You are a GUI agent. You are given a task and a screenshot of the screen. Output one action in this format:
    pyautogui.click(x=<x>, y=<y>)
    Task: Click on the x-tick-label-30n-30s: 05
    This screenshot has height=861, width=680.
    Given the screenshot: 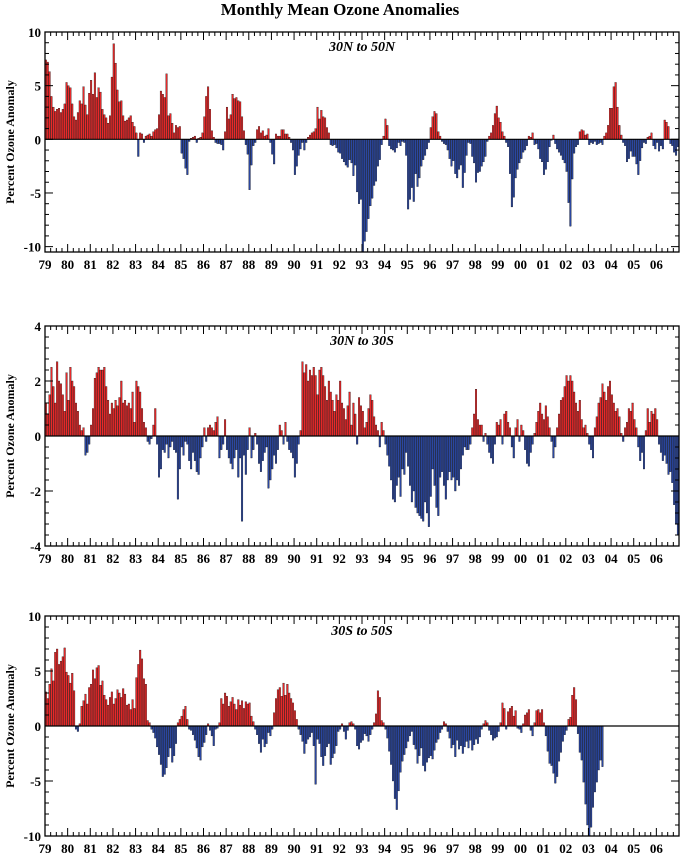 What is the action you would take?
    pyautogui.click(x=634, y=558)
    